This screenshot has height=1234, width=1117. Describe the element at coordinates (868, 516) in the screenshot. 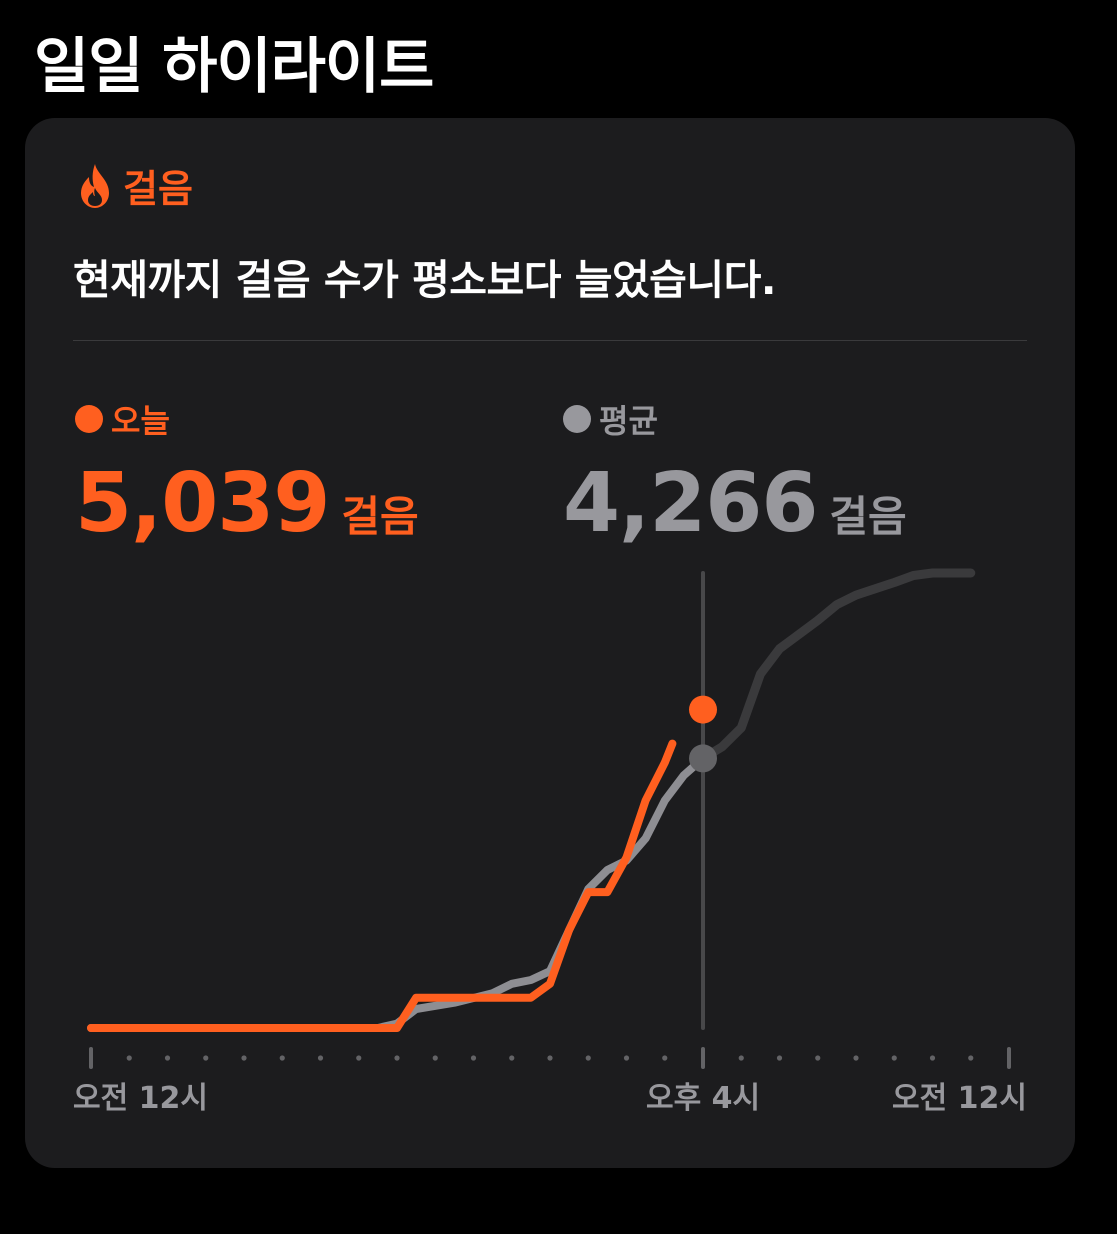

I see `average-unit: 걸음` at that location.